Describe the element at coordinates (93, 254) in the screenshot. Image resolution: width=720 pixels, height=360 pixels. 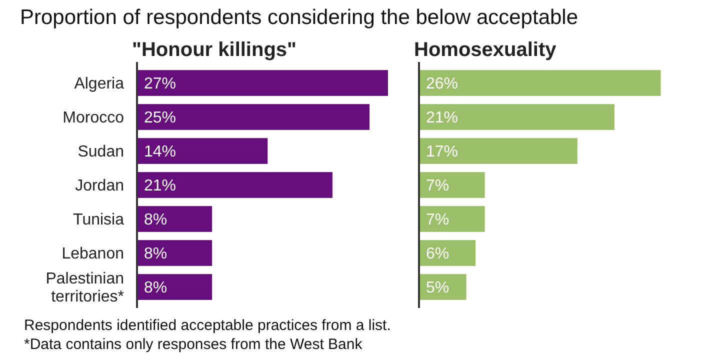
I see `y-tick-label: Lebanon` at that location.